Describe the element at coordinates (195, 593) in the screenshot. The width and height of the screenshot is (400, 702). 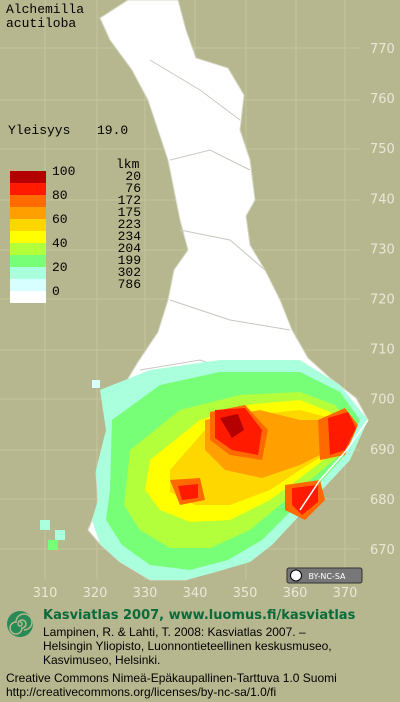
I see `easting-label: 340` at that location.